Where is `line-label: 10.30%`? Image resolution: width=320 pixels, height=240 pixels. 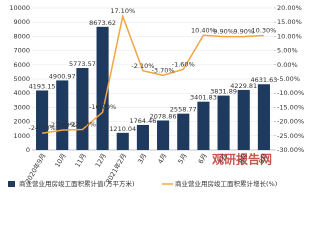
line-label: 10.30% is located at coordinates (264, 31).